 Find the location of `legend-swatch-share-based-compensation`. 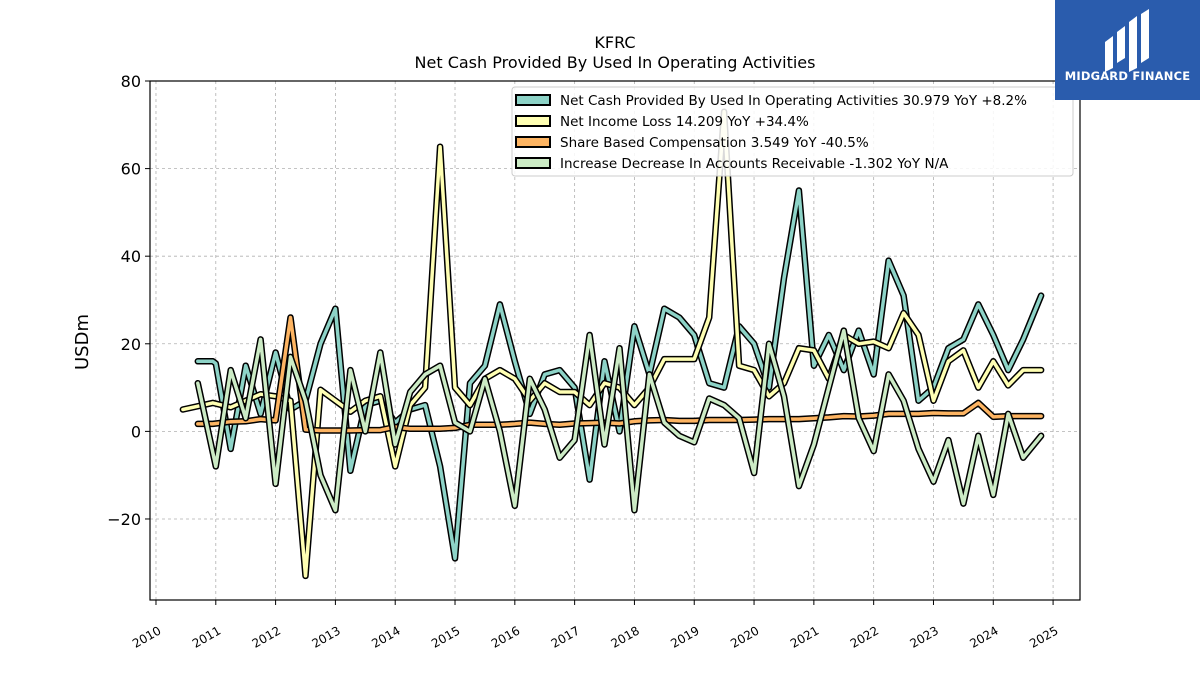

legend-swatch-share-based-compensation is located at coordinates (533, 142).